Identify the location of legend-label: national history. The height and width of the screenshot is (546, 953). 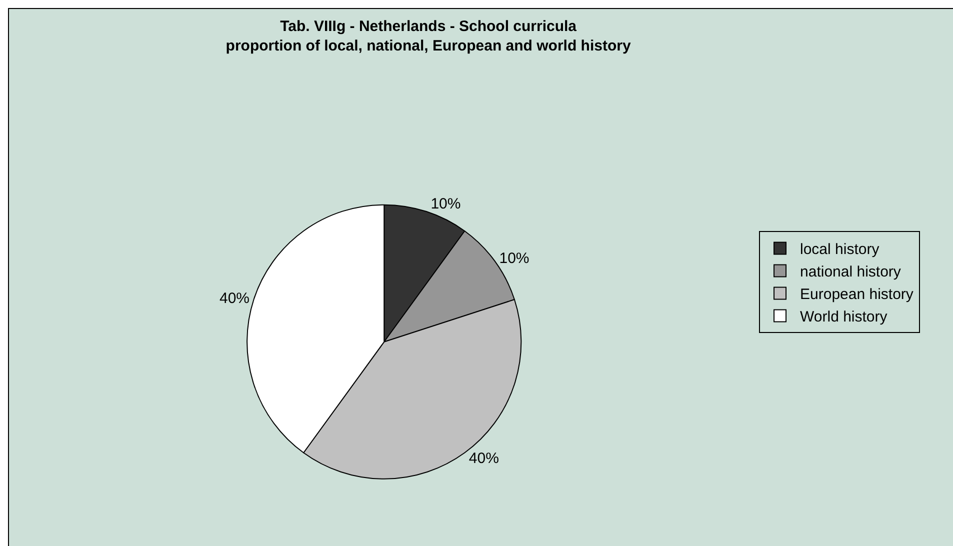
(851, 272).